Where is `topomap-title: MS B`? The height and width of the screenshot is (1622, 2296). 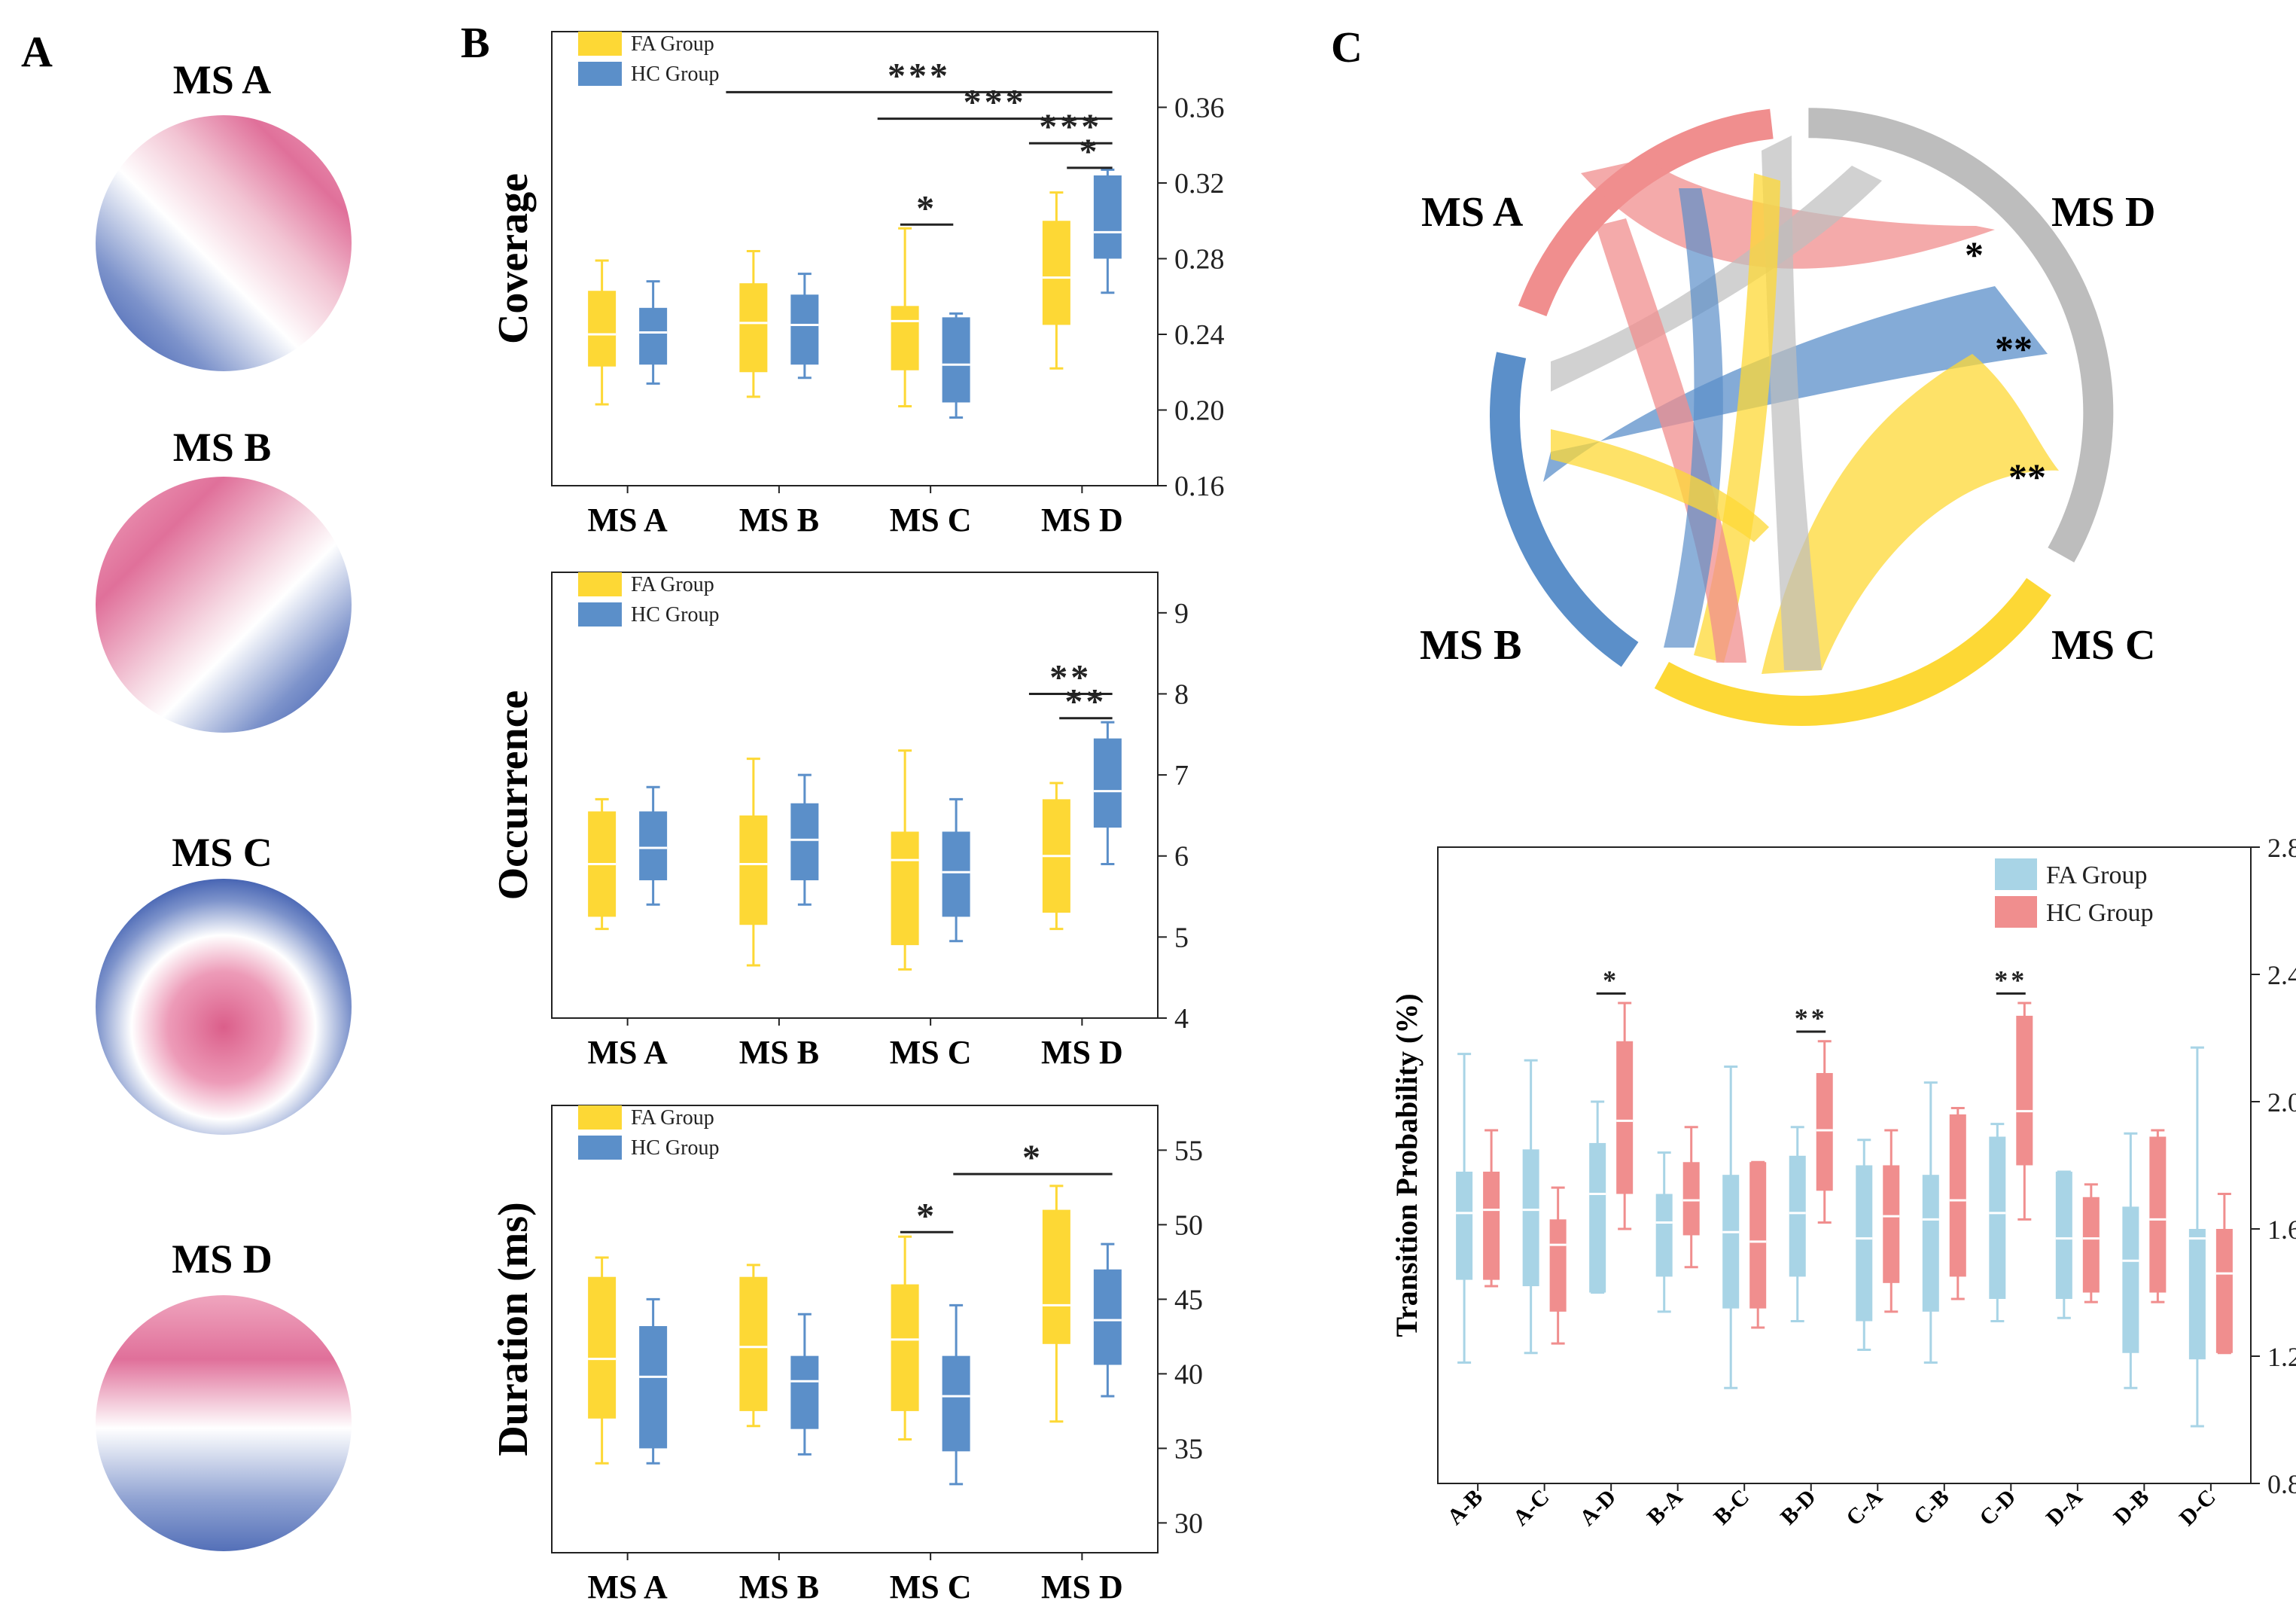 topomap-title: MS B is located at coordinates (222, 447).